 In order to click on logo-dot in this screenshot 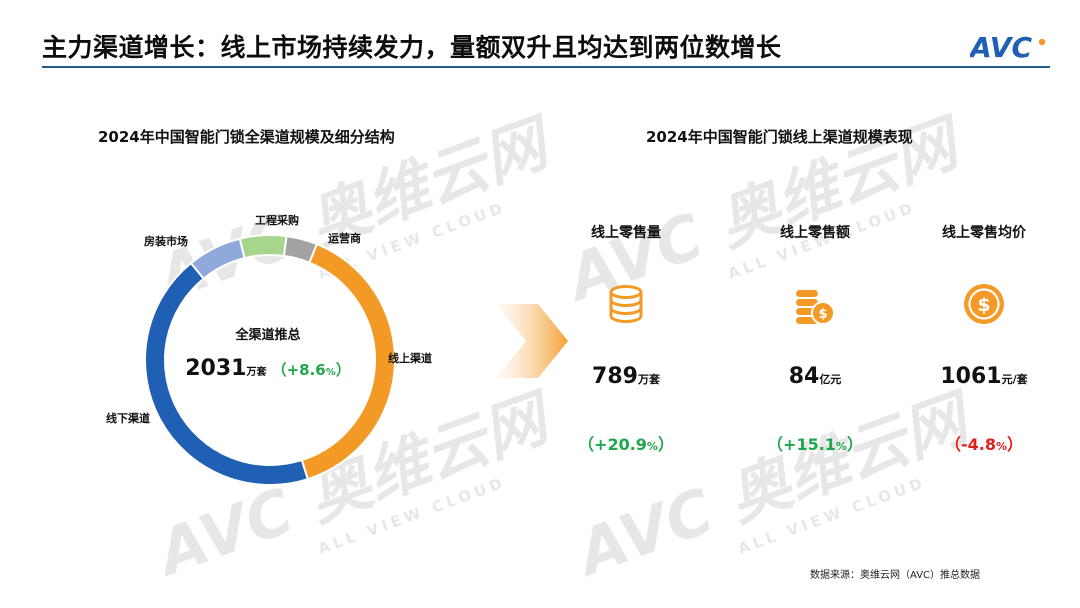, I will do `click(1042, 42)`.